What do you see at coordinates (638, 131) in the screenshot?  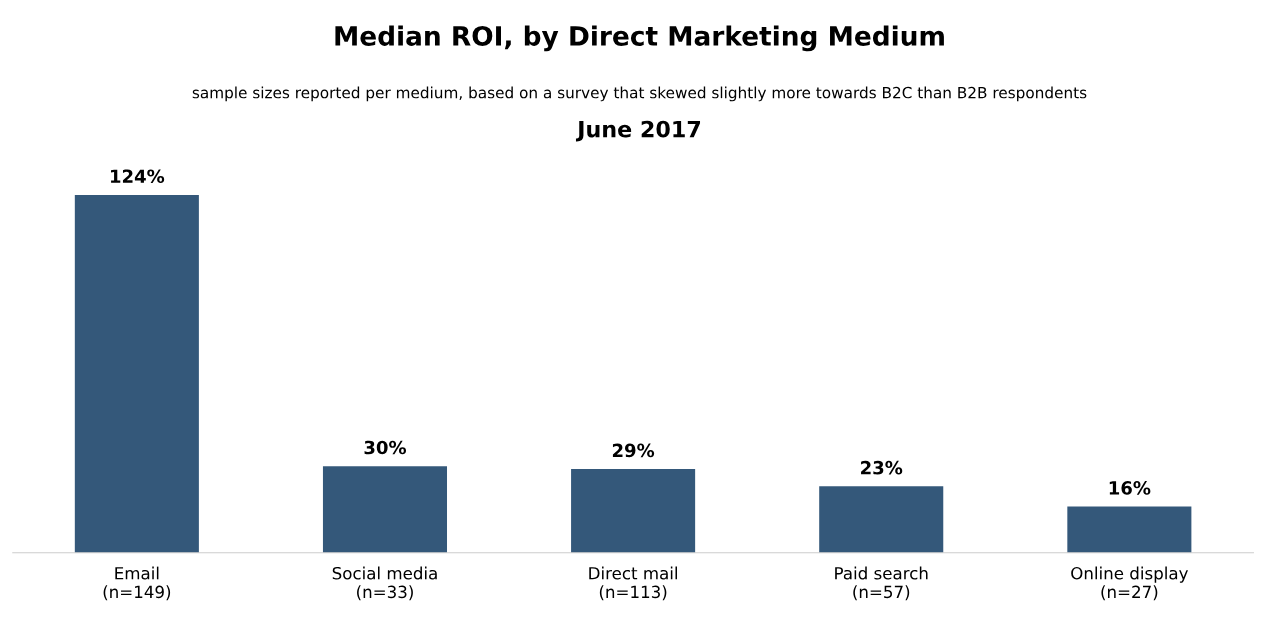 I see `text: June 2017` at bounding box center [638, 131].